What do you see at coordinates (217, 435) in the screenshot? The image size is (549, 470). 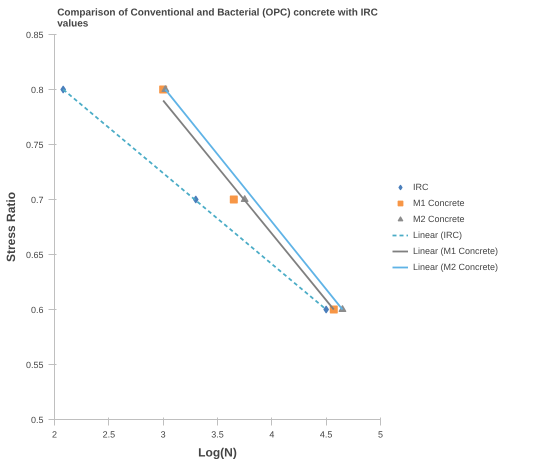 I see `x-tick-label: 3.5` at bounding box center [217, 435].